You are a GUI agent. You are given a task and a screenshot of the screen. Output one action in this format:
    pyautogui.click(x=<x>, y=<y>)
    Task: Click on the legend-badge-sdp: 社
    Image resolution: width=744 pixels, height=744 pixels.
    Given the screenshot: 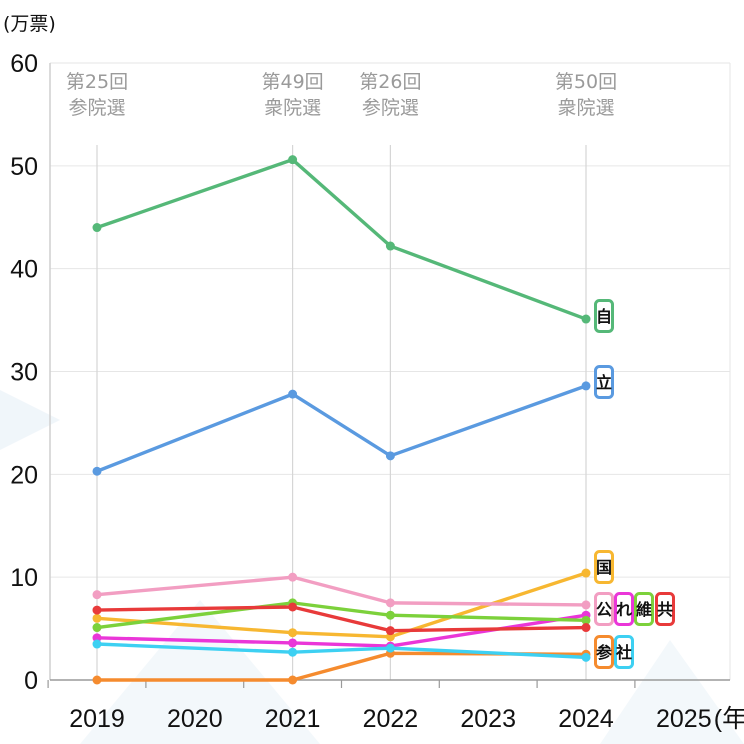 What is the action you would take?
    pyautogui.click(x=624, y=652)
    